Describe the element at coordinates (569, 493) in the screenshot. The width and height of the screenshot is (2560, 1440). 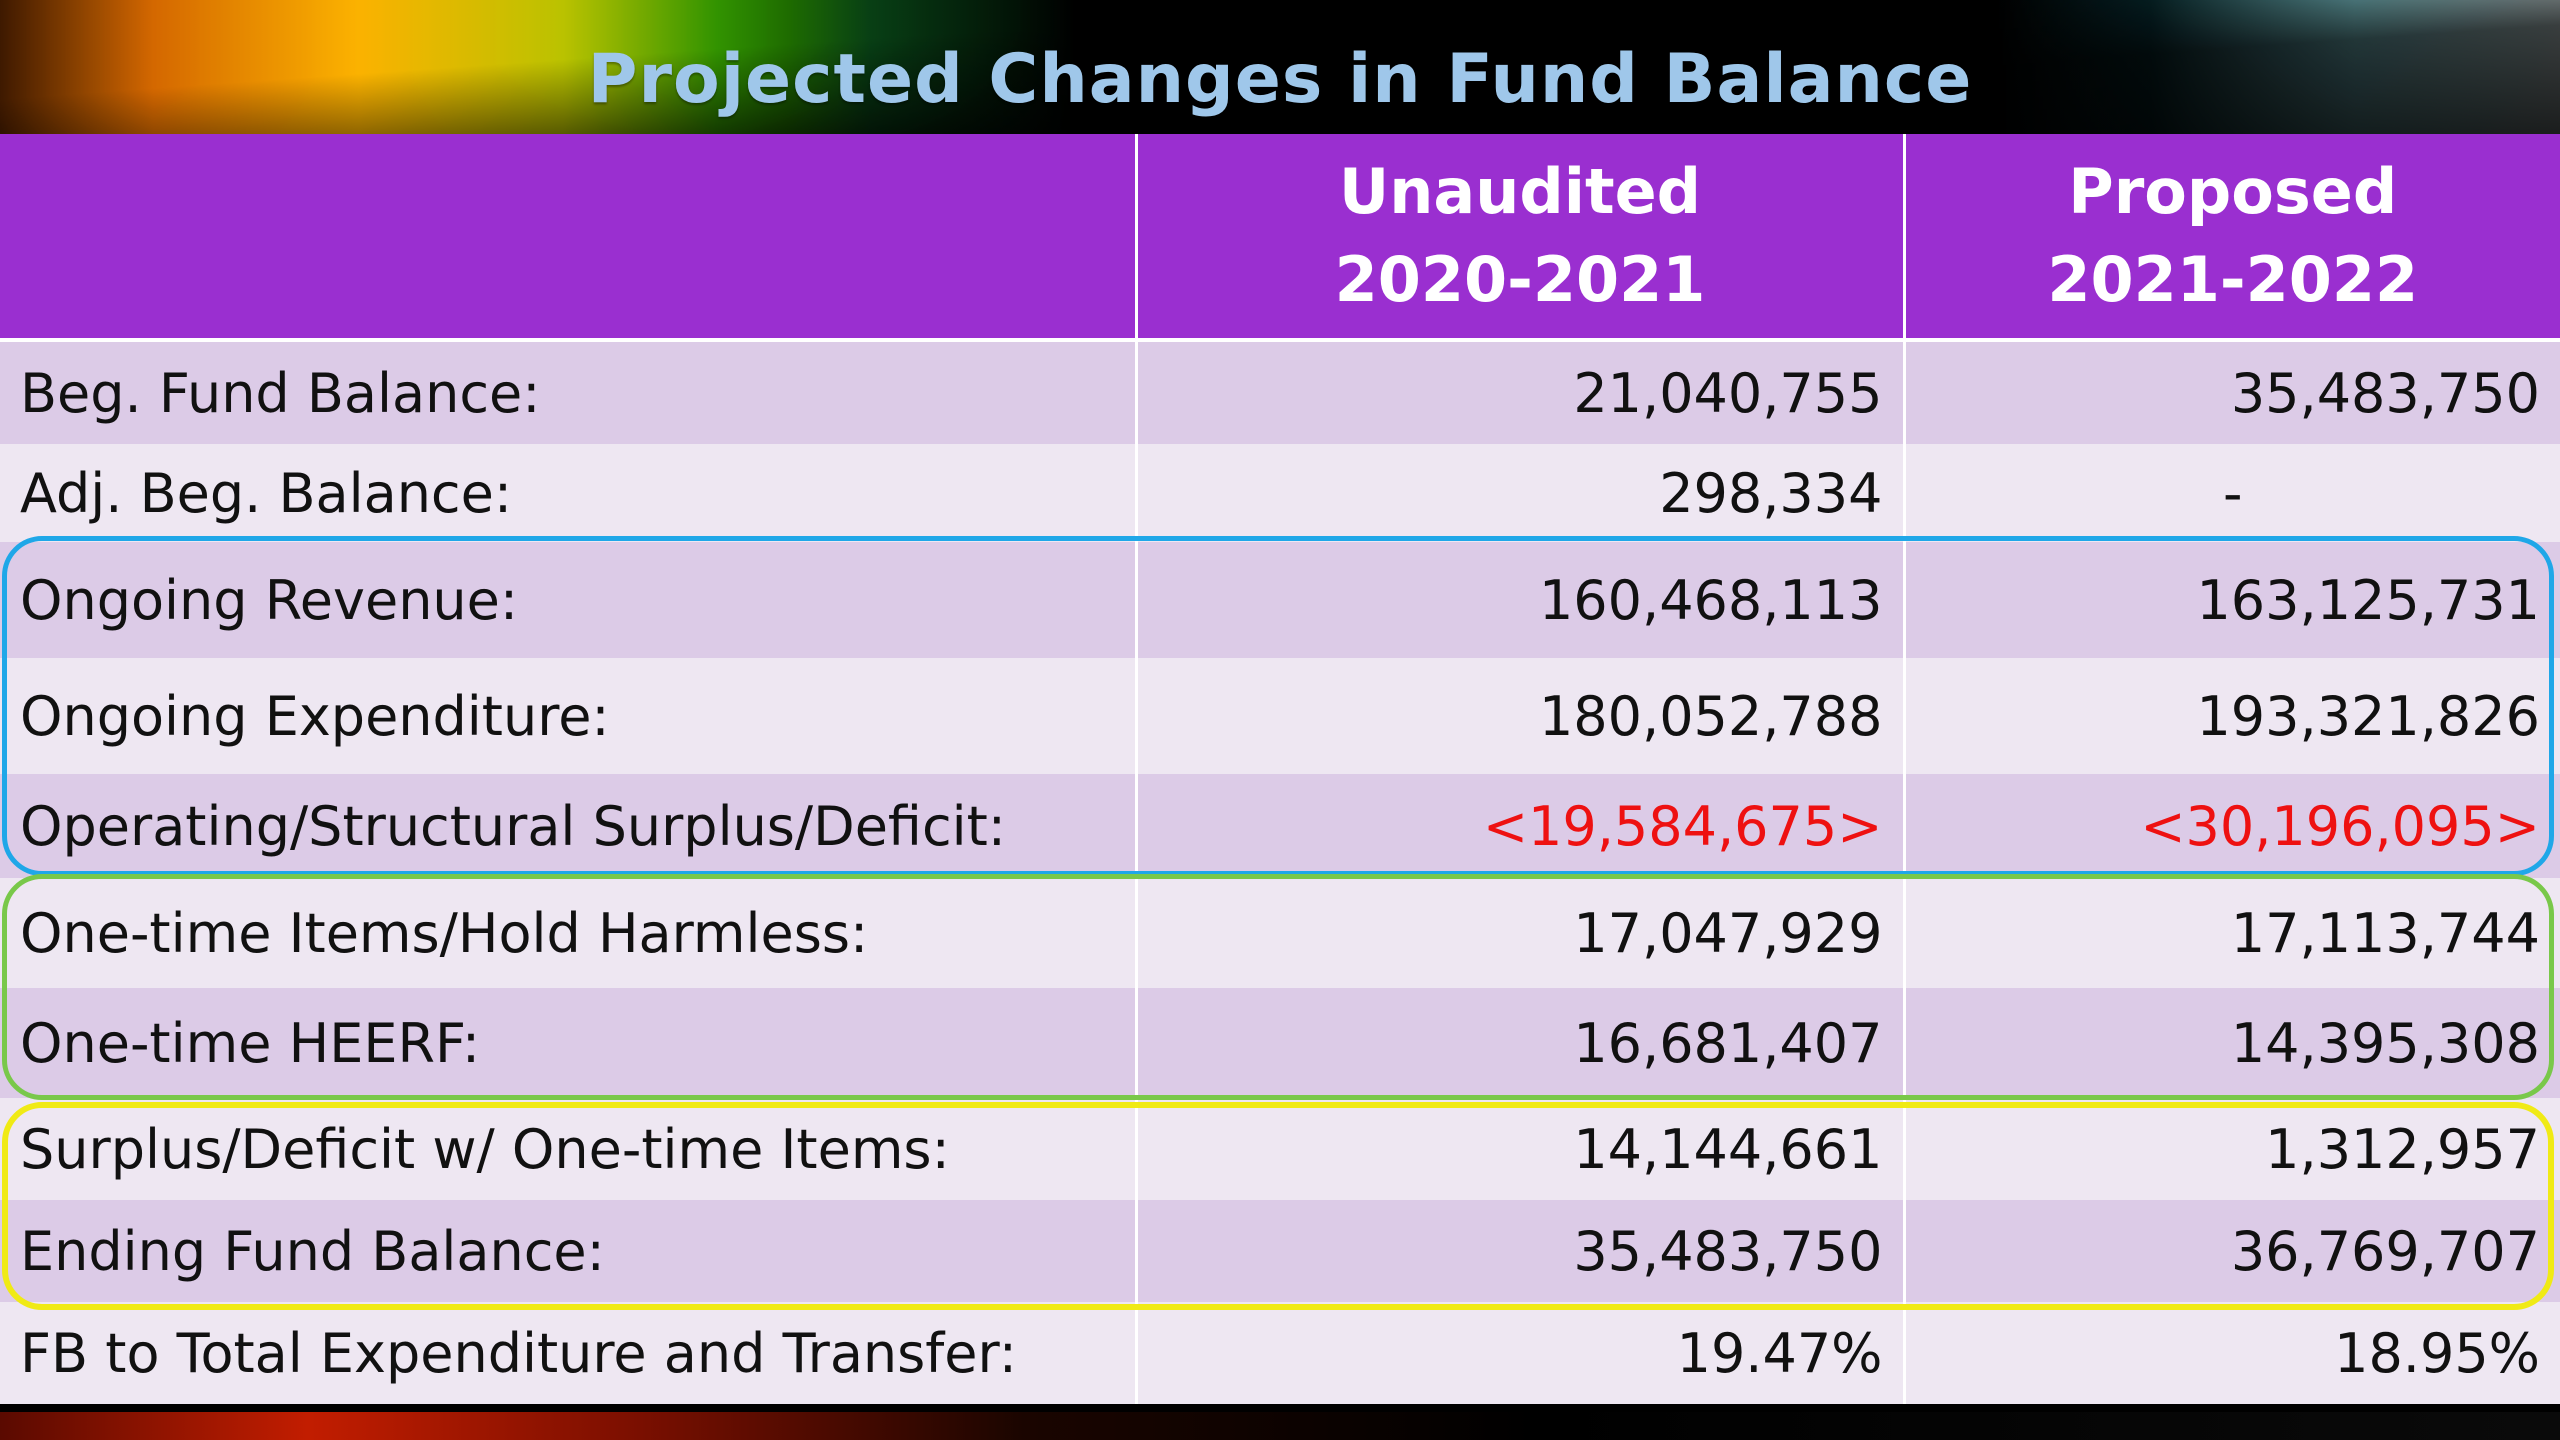
I see `row-label: Adj. Beg. Balance:` at that location.